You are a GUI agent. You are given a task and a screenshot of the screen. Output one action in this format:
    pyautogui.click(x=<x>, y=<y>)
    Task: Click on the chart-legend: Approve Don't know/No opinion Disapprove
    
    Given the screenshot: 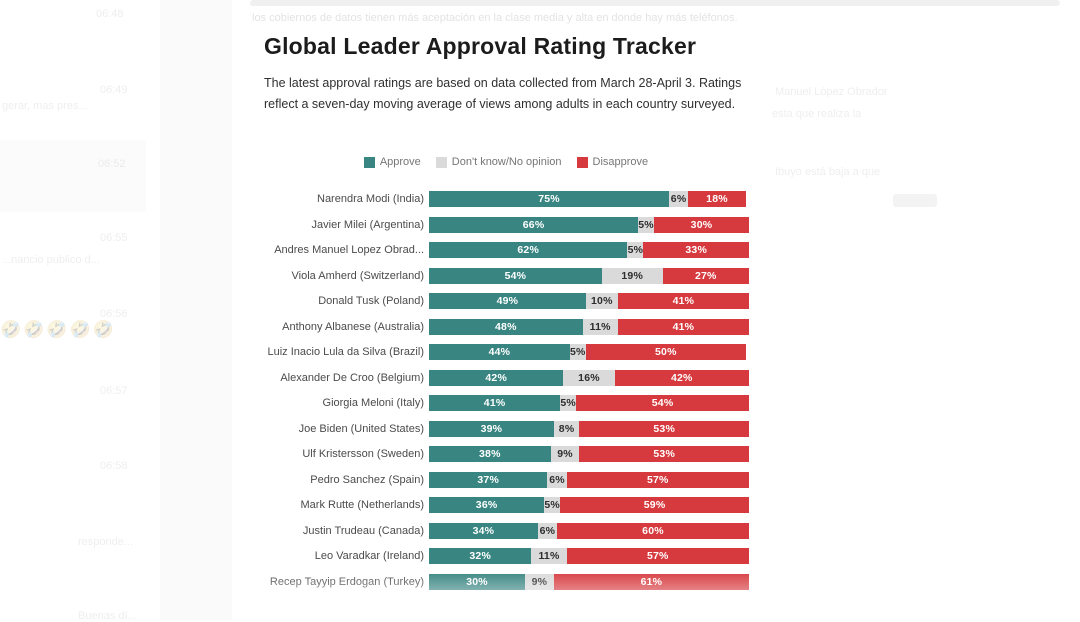 What is the action you would take?
    pyautogui.click(x=506, y=162)
    